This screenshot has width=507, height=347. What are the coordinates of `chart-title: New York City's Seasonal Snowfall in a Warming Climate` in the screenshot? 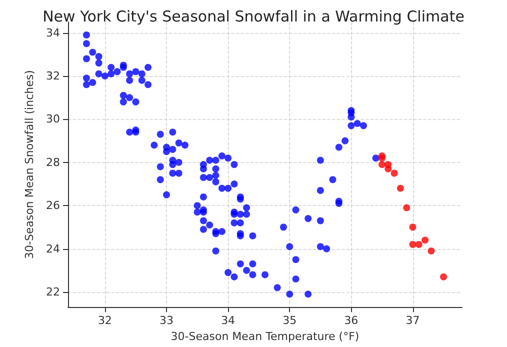 It's located at (253, 17).